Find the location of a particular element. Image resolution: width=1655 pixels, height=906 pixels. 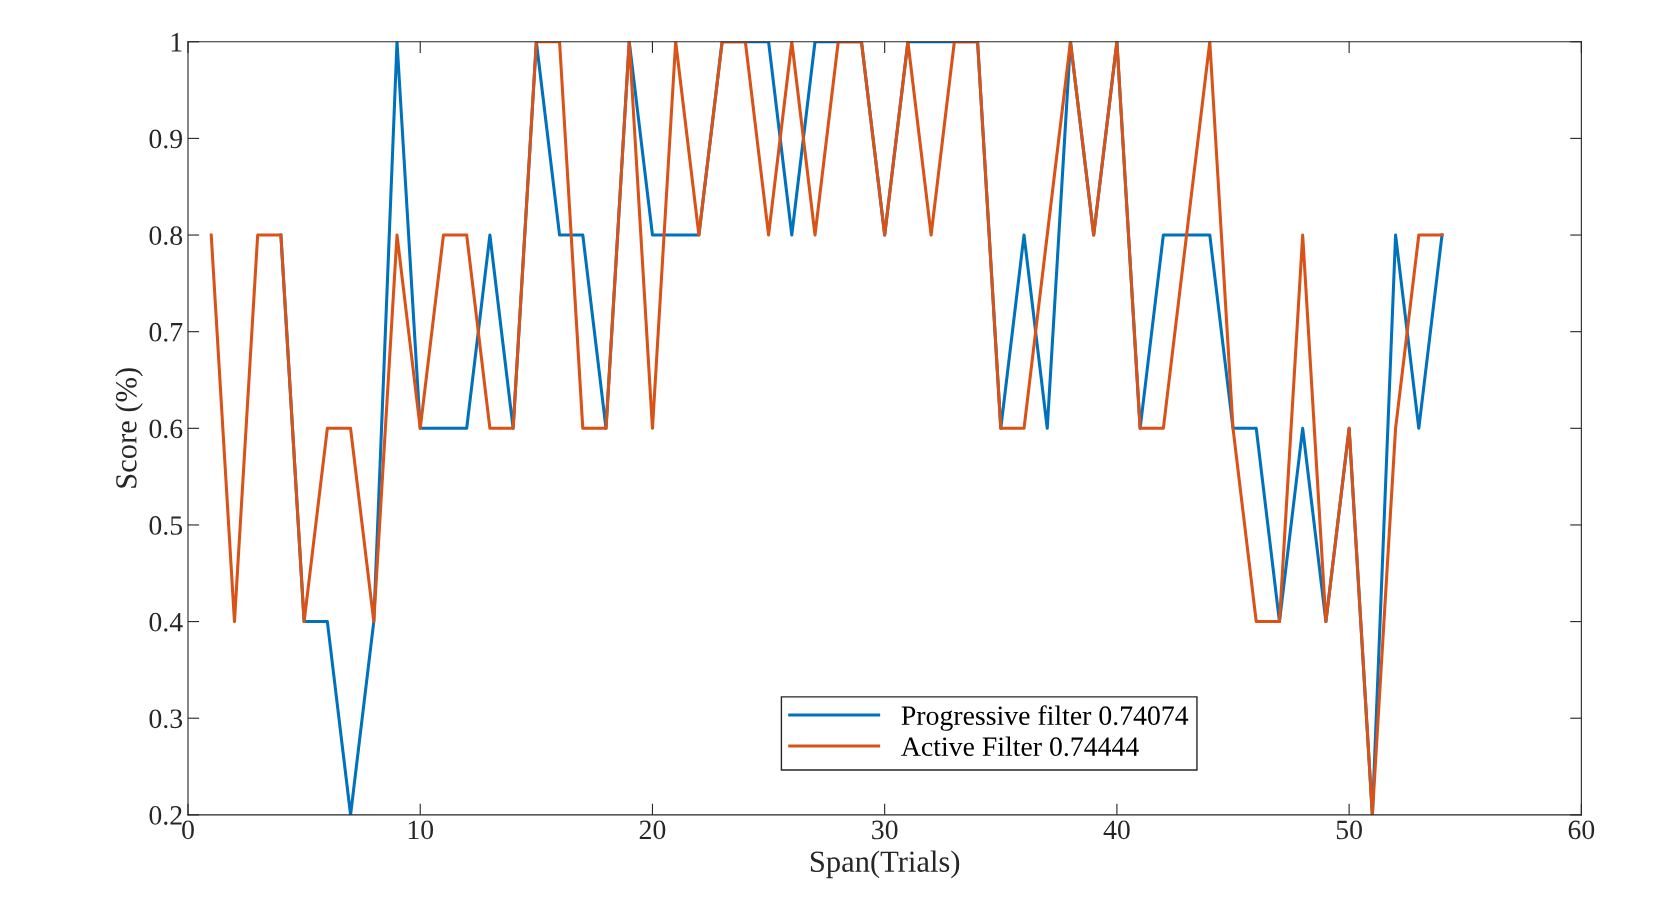

x-tick-label: 30 is located at coordinates (885, 830).